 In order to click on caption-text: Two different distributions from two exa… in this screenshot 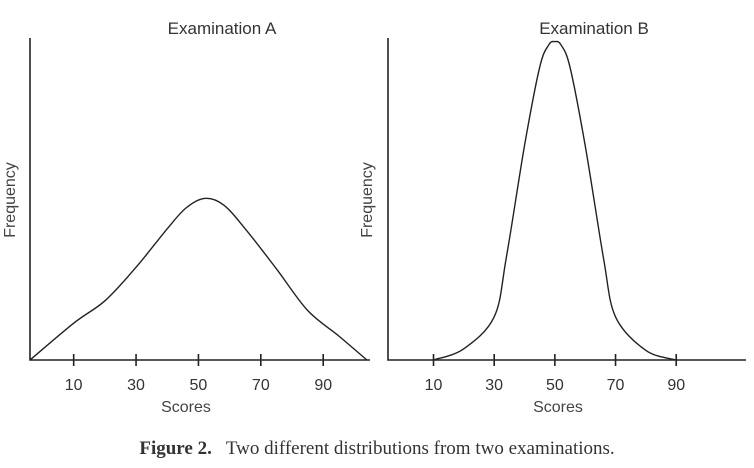, I will do `click(420, 448)`.